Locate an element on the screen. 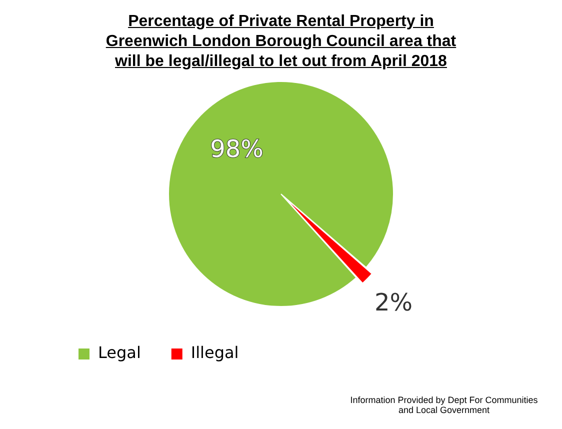 Image resolution: width=562 pixels, height=429 pixels. data-label: 98% is located at coordinates (237, 148).